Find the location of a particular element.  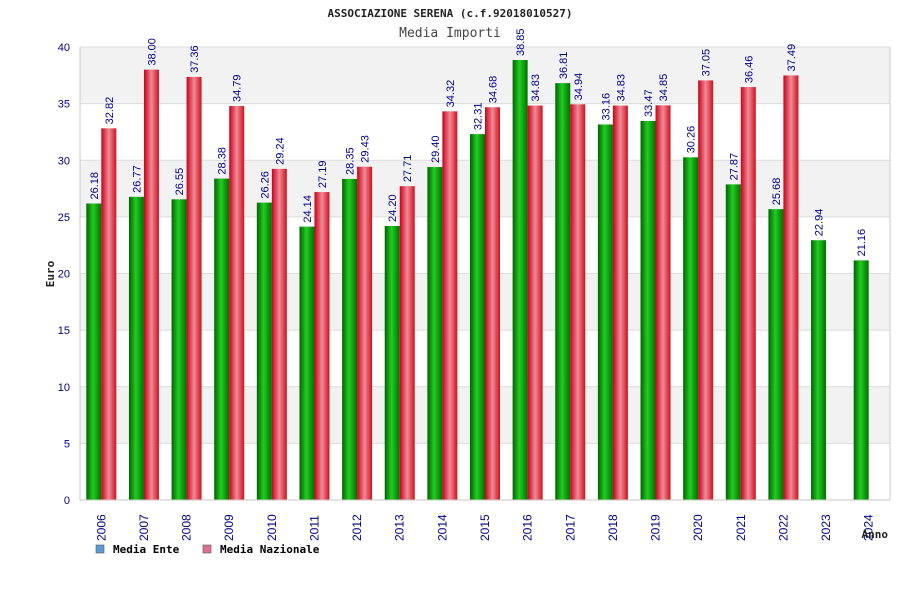

x-tick-label: 2007 is located at coordinates (144, 527).